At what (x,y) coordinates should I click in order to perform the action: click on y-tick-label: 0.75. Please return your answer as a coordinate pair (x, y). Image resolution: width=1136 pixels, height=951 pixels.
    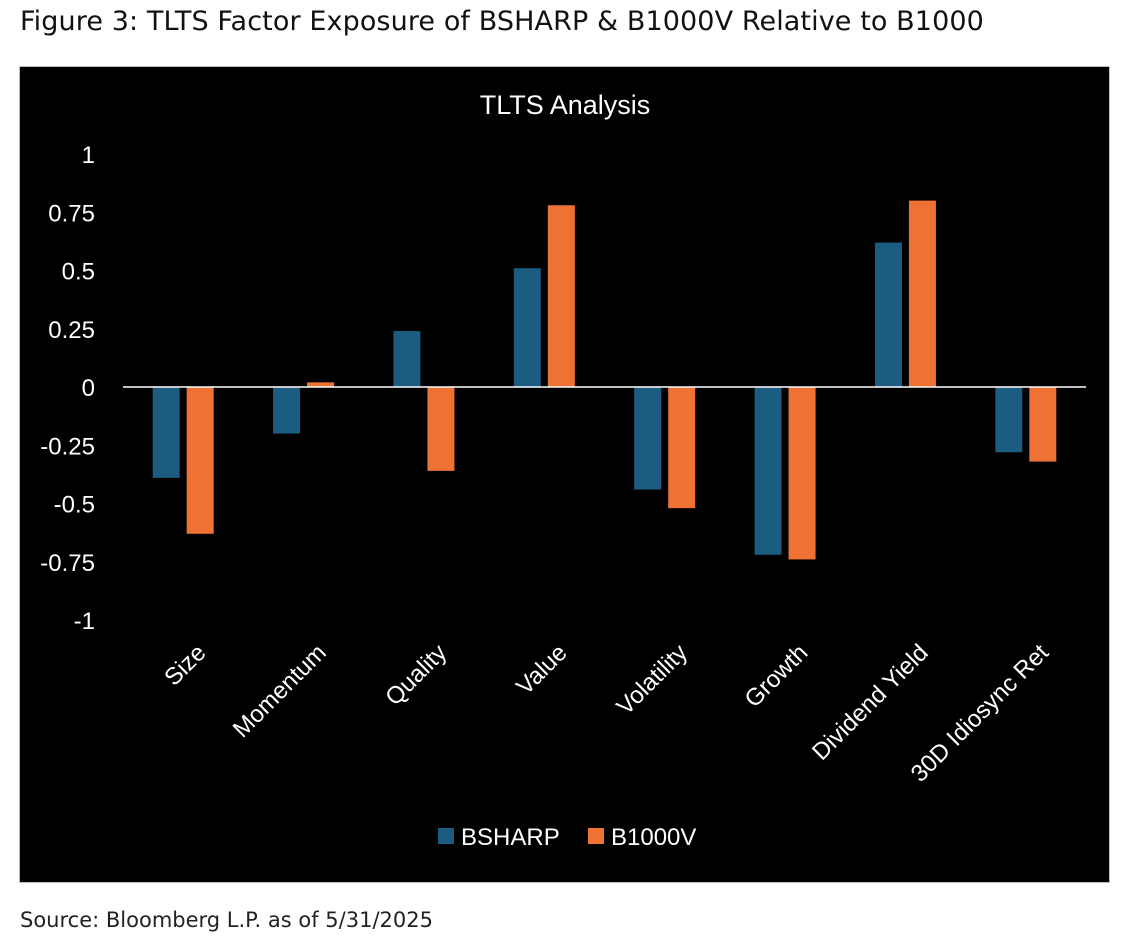
    Looking at the image, I should click on (71, 213).